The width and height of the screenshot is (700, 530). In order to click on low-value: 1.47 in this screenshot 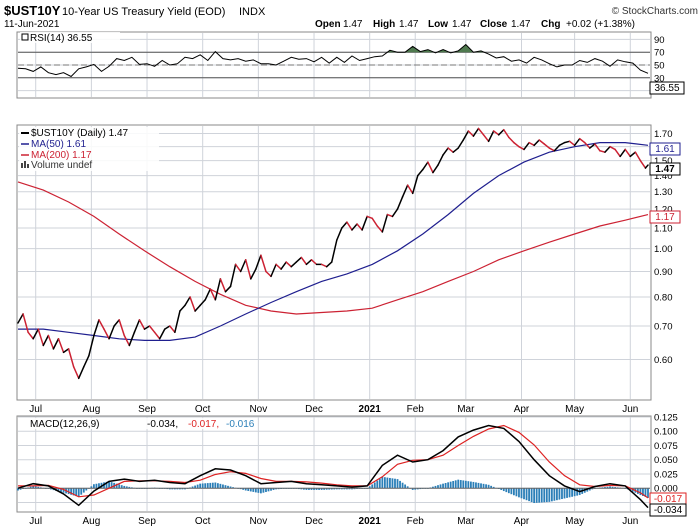, I will do `click(462, 24)`.